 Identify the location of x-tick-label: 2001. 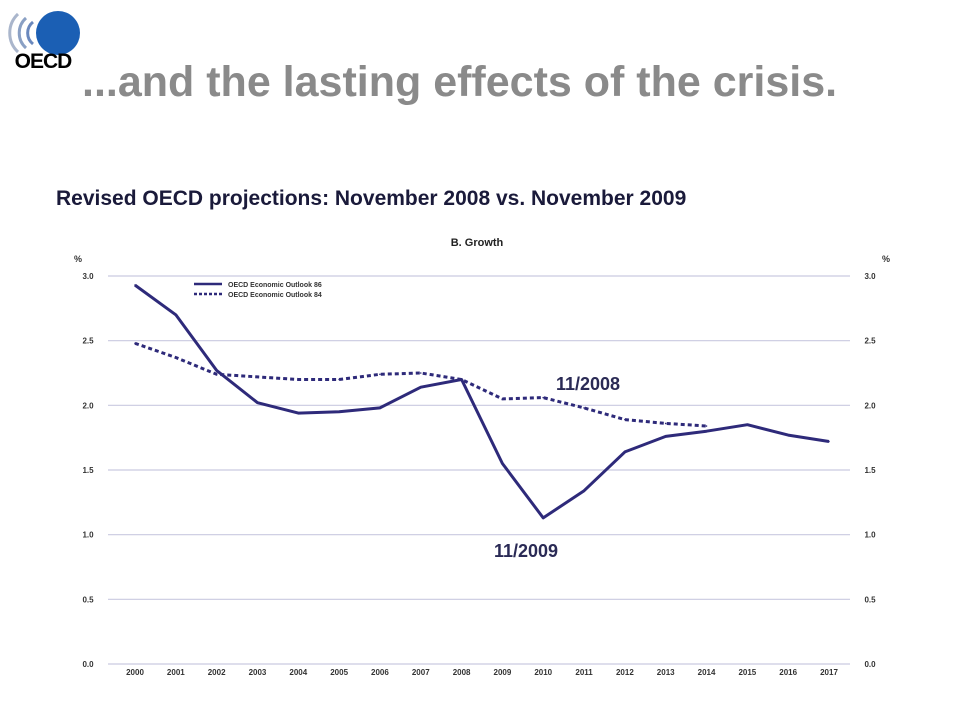
(176, 672).